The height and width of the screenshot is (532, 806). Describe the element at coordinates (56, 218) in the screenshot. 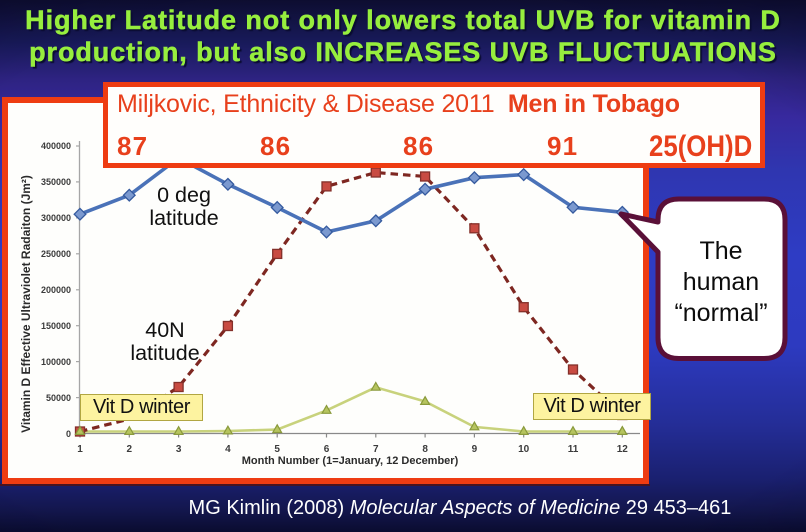

I see `svg-text: 300000` at that location.